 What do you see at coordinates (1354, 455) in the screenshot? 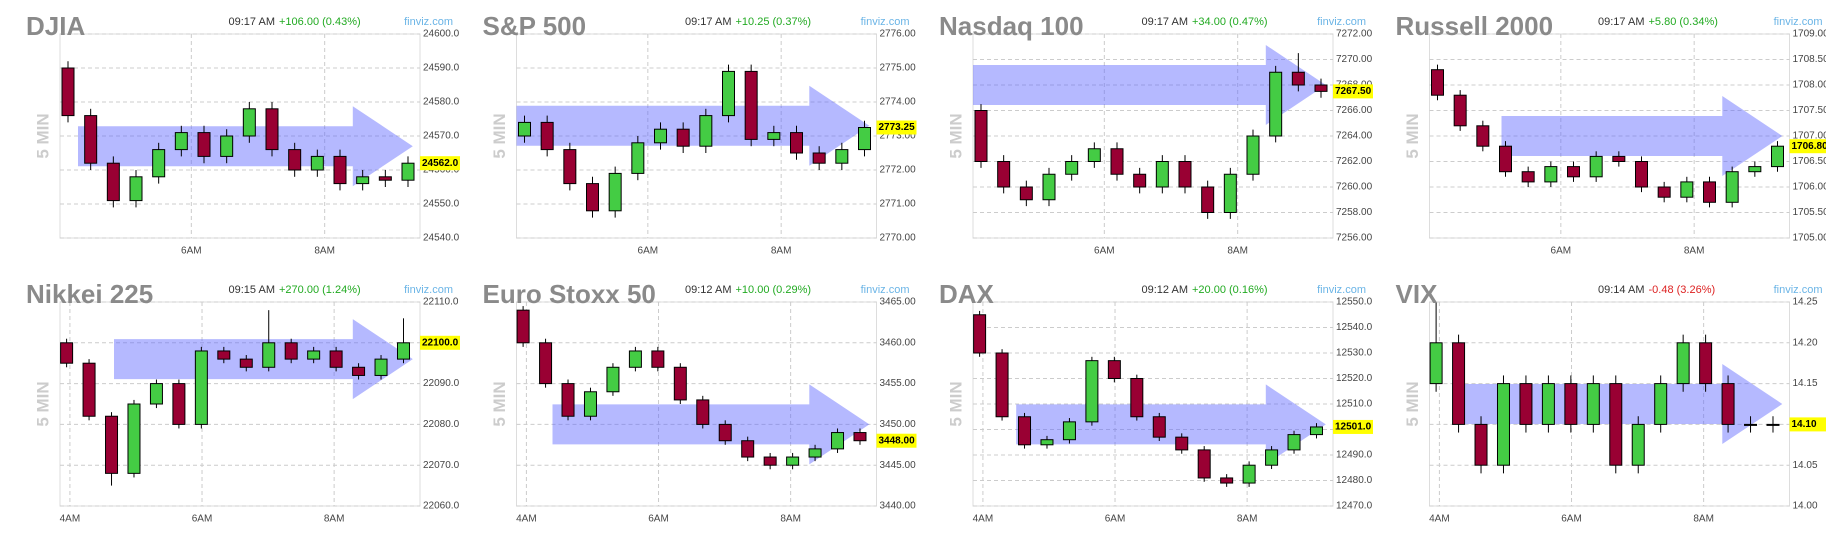
I see `y-tick-label: 12490.0` at bounding box center [1354, 455].